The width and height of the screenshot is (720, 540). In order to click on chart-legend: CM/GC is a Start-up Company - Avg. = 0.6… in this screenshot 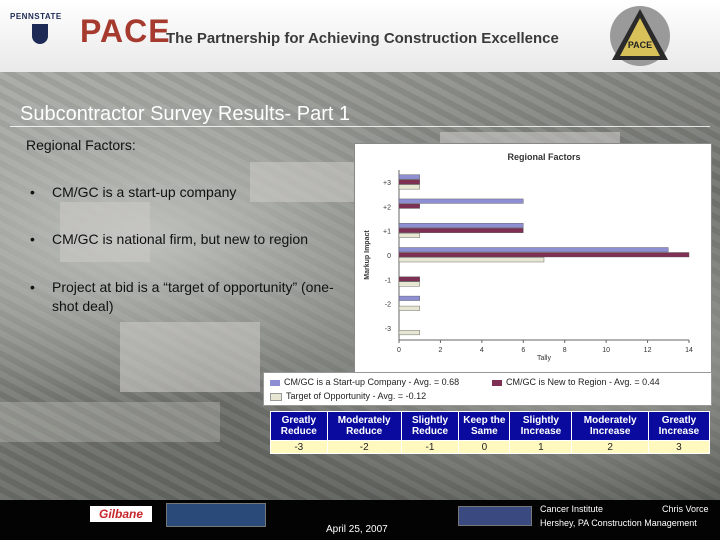, I will do `click(487, 389)`.